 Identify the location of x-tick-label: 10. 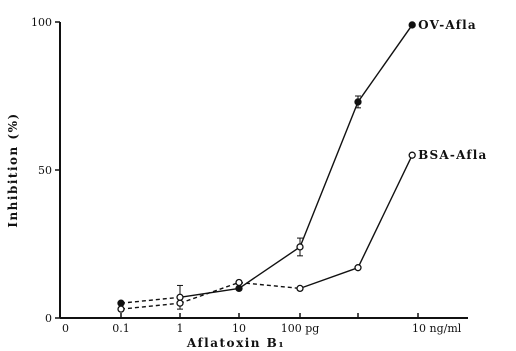
(239, 328).